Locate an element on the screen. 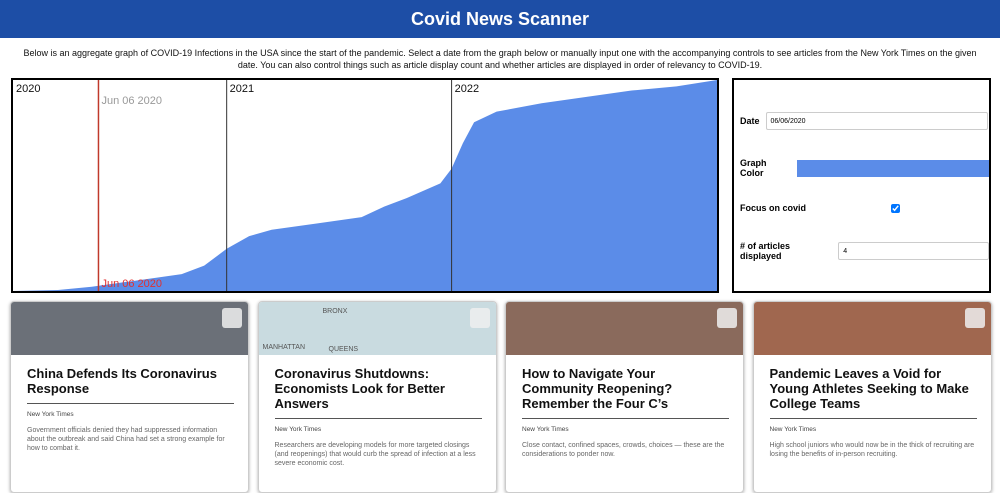 The image size is (1000, 493). map-label: MANHATTAN is located at coordinates (284, 347).